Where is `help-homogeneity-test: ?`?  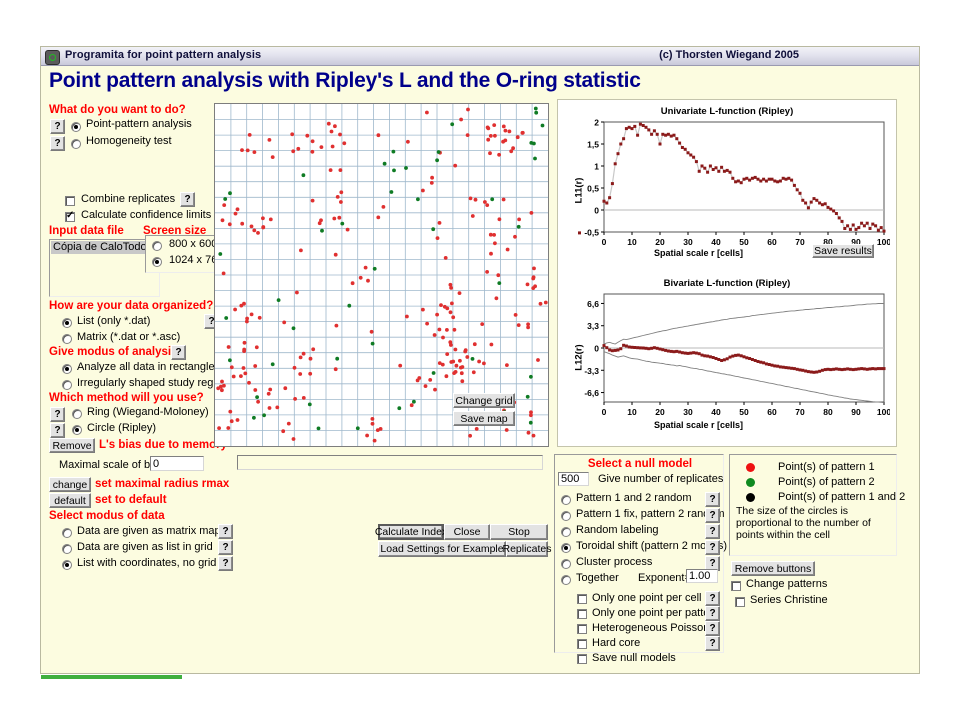
help-homogeneity-test: ? is located at coordinates (57, 143).